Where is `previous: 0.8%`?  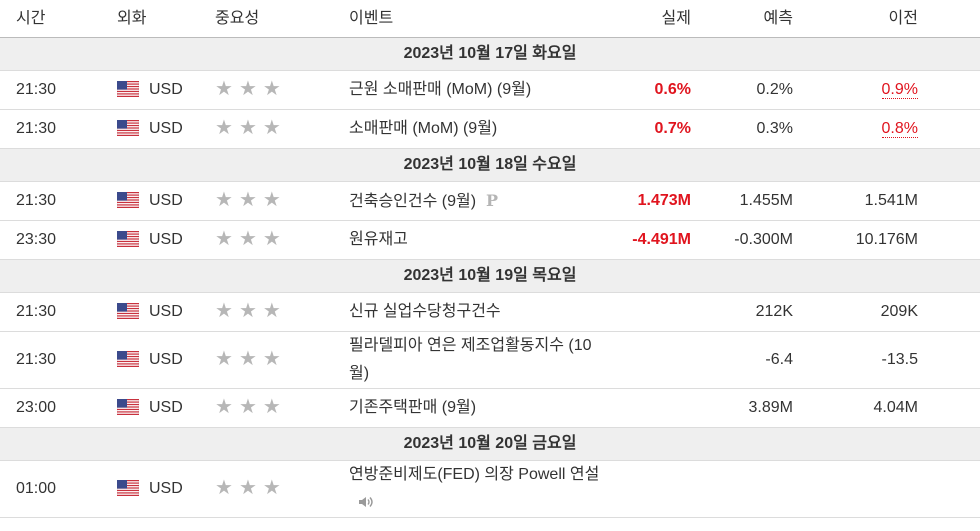 previous: 0.8% is located at coordinates (899, 129).